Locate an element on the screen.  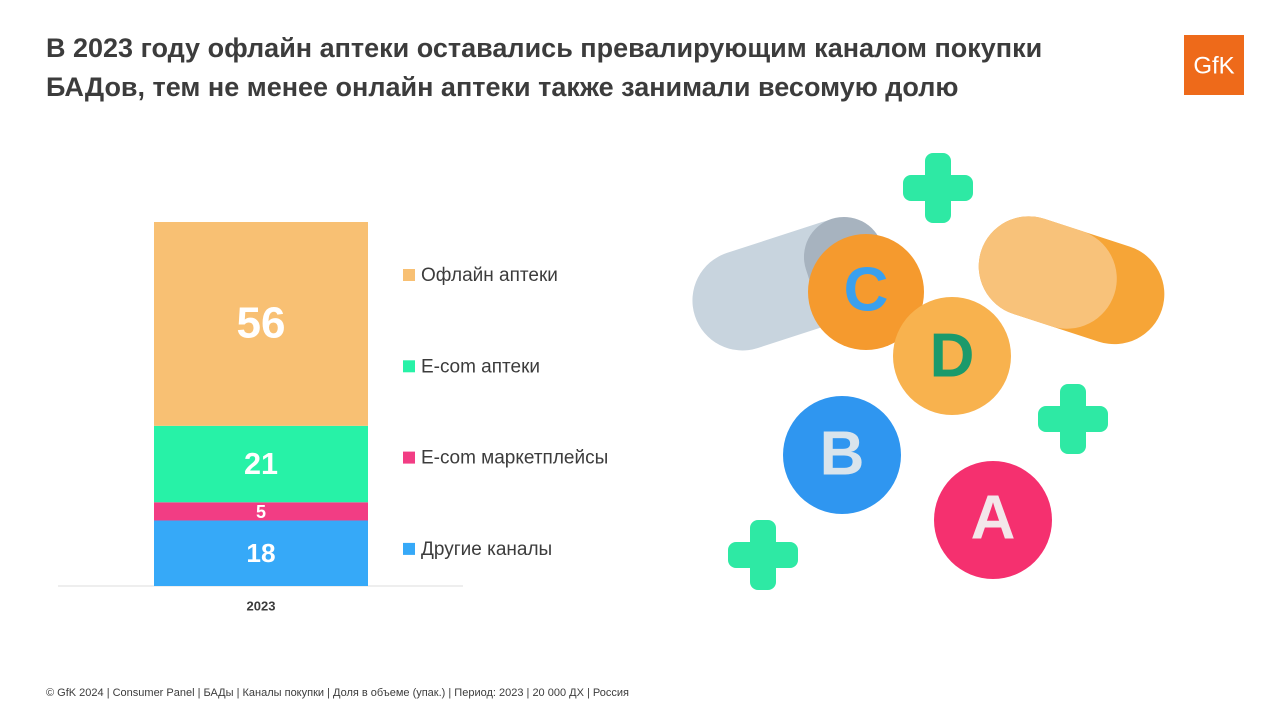
data-label: 18 is located at coordinates (260, 553).